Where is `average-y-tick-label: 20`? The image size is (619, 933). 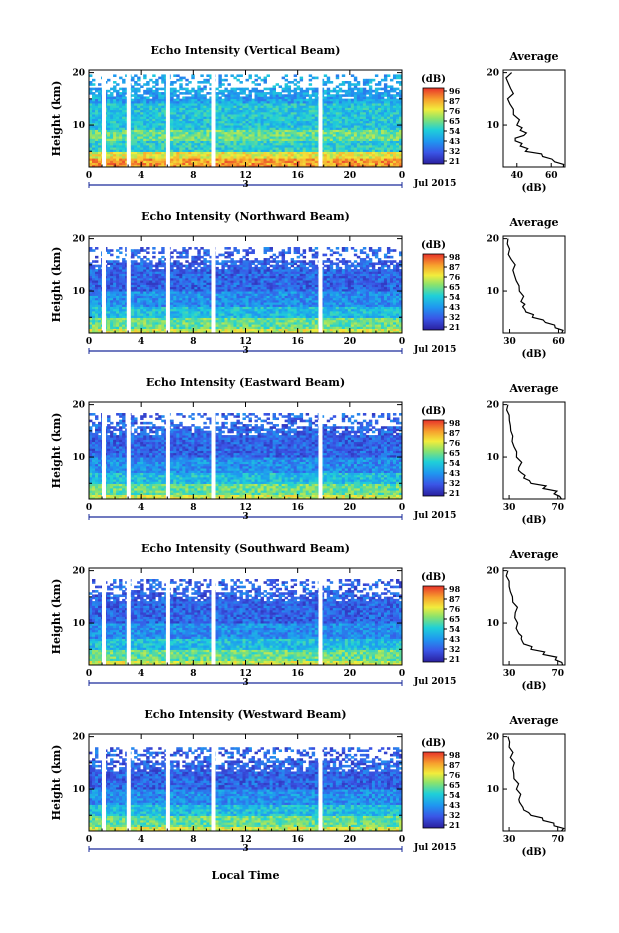
average-y-tick-label: 20 is located at coordinates (492, 74).